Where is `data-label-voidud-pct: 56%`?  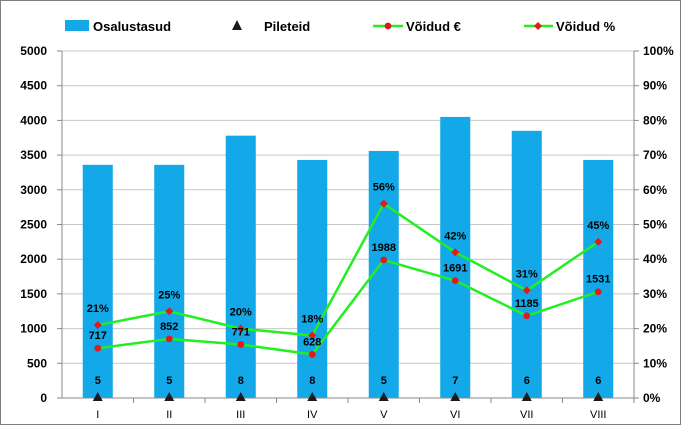
data-label-voidud-pct: 56% is located at coordinates (384, 188).